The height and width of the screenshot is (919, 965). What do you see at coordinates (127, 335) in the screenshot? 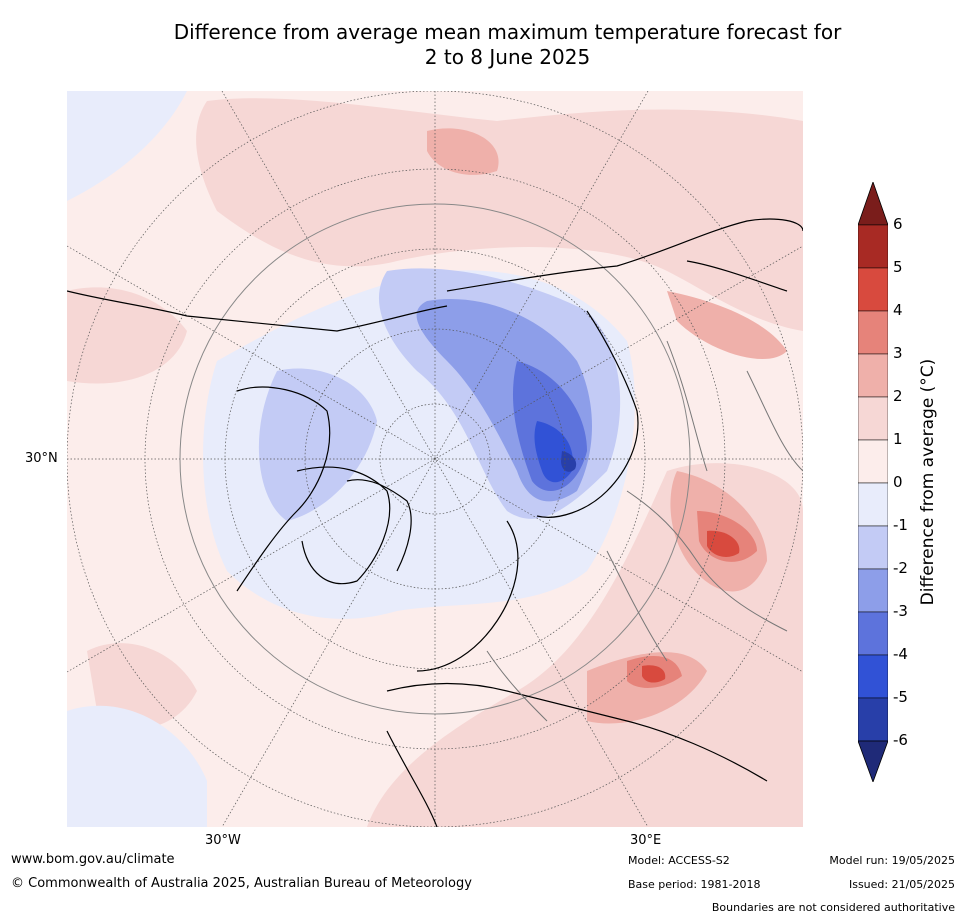
I see `warm-region-west` at bounding box center [127, 335].